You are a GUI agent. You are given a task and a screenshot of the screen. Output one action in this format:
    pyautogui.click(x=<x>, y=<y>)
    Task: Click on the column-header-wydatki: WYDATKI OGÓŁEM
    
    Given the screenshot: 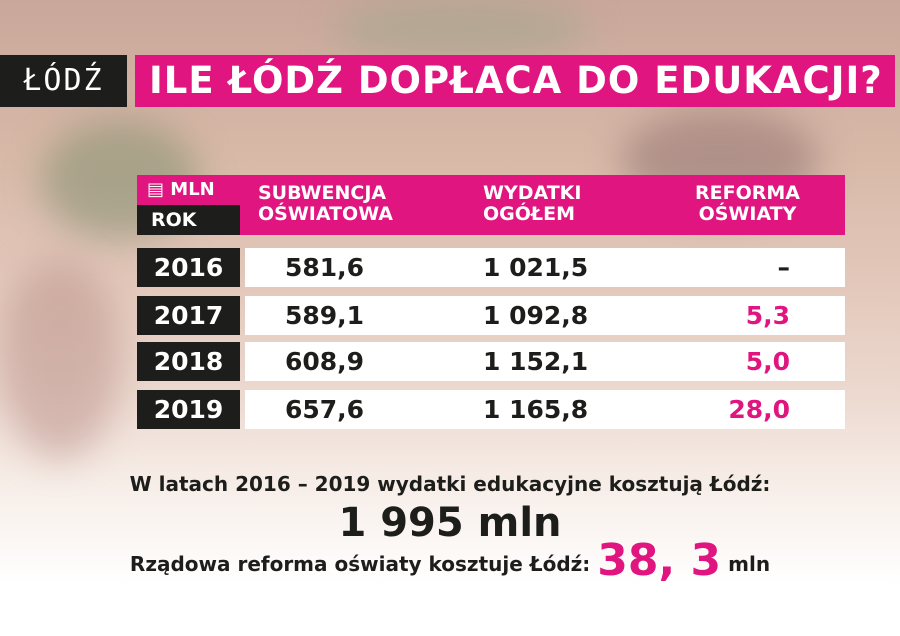 What is the action you would take?
    pyautogui.click(x=532, y=203)
    